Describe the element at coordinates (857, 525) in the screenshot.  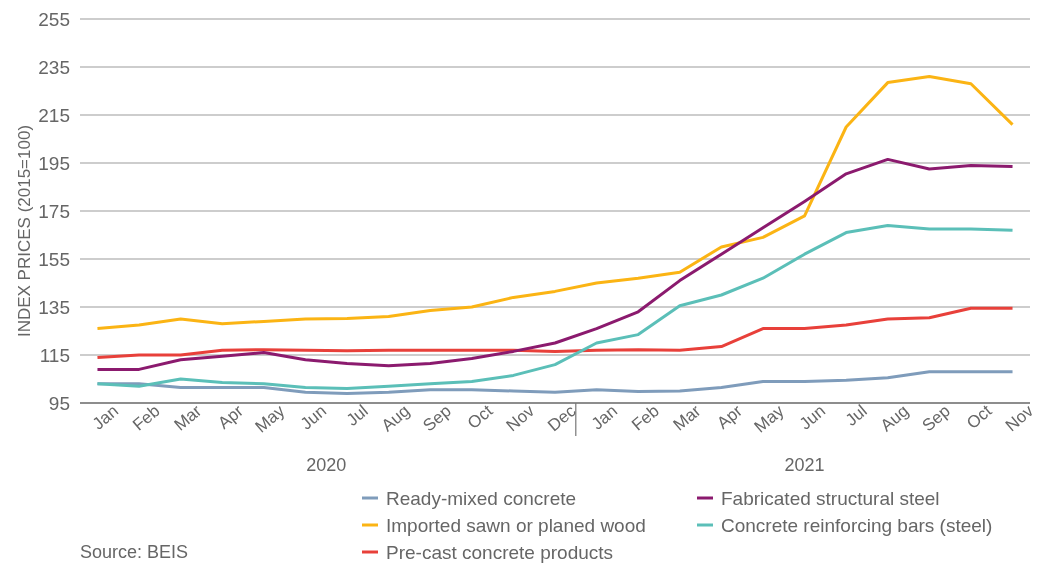
I see `legend-label: Concrete reinforcing bars (steel)` at that location.